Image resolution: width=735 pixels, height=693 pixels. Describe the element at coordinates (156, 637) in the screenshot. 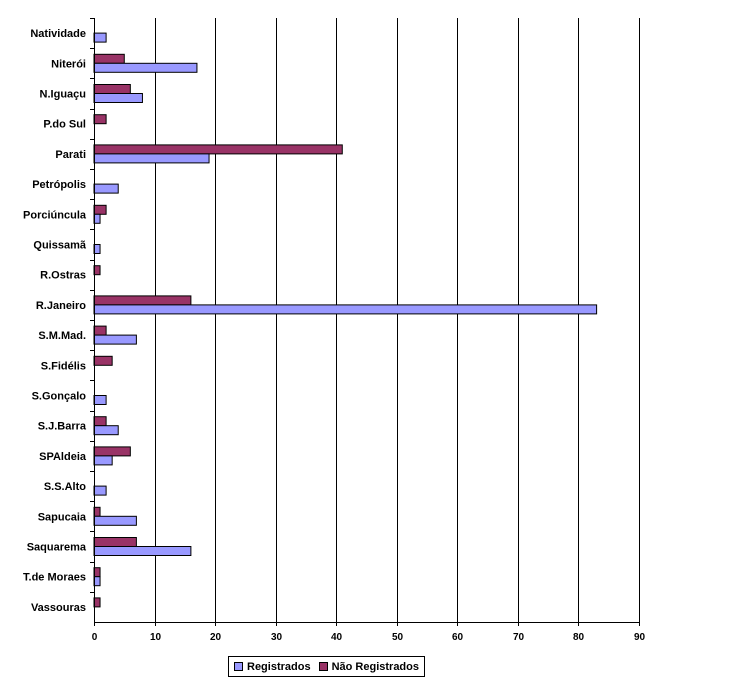

I see `x-tick-label-10: 10` at that location.